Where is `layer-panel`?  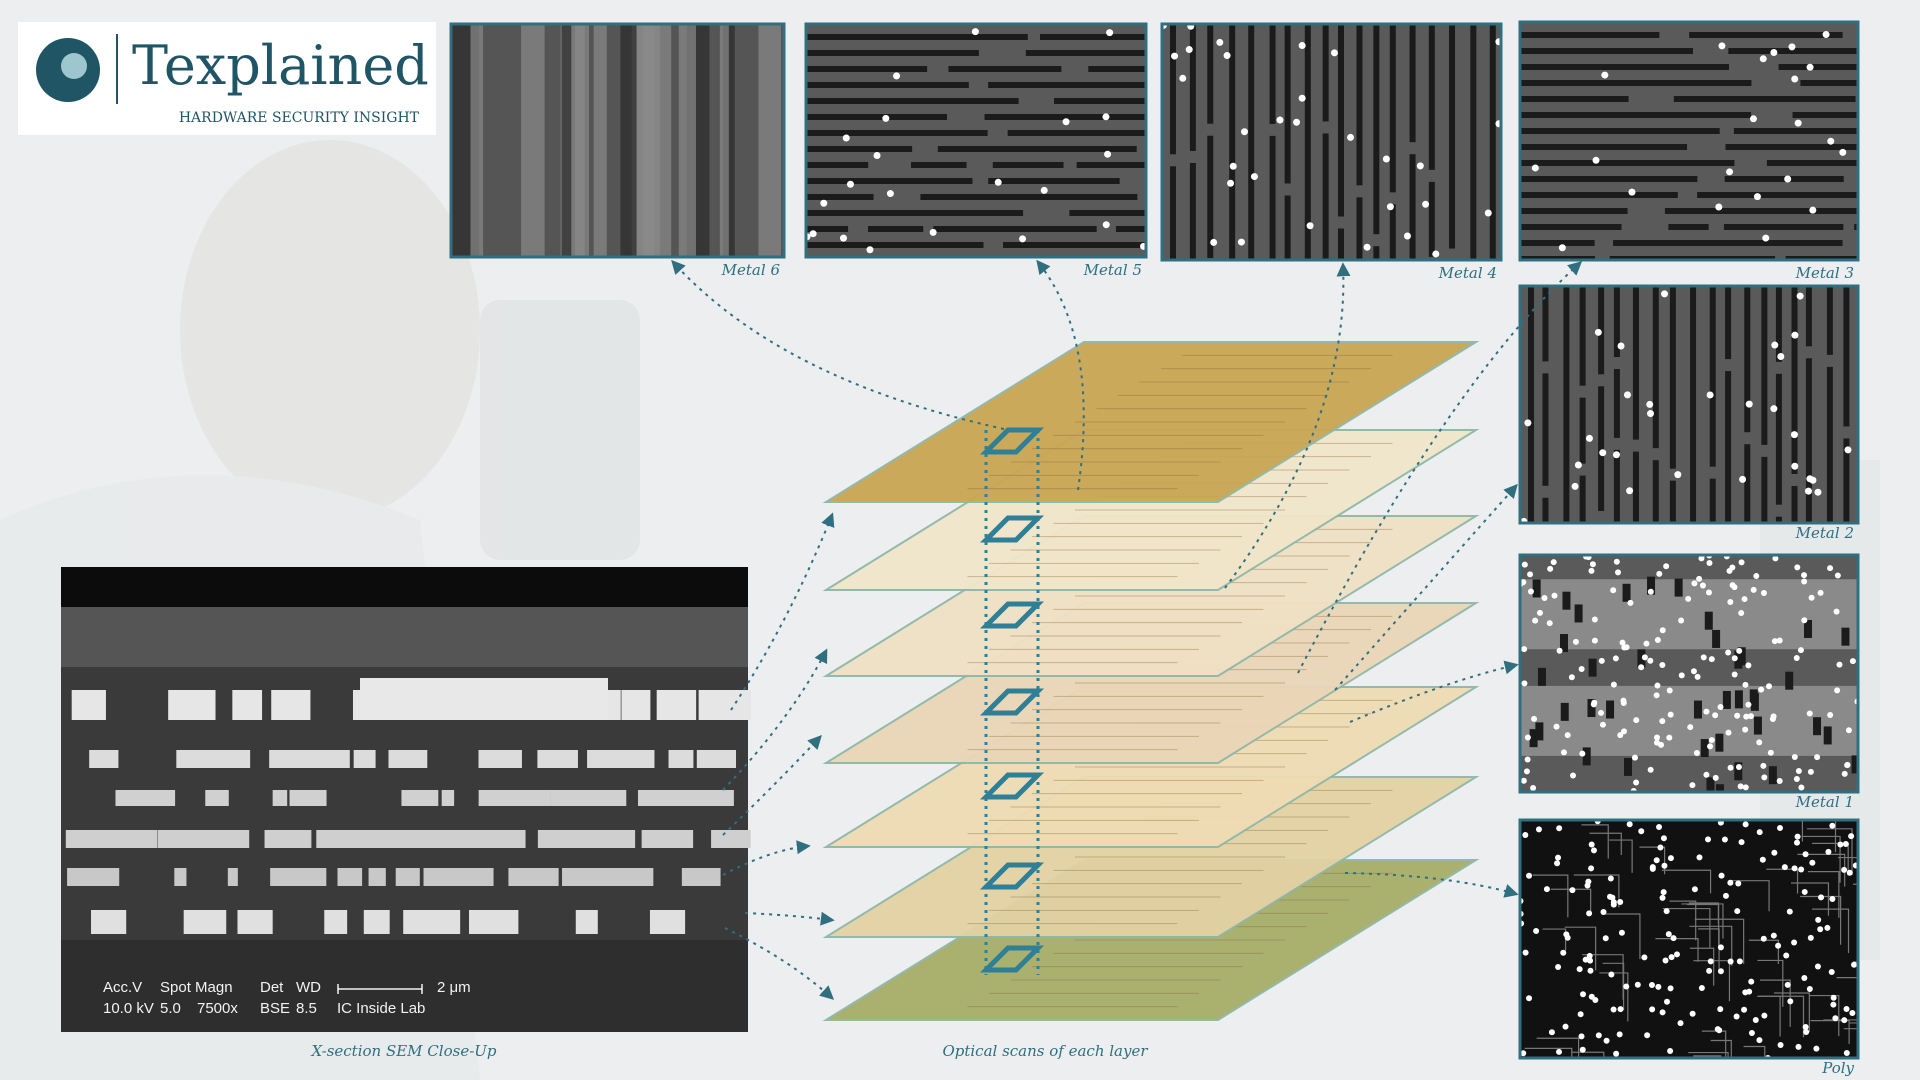
layer-panel is located at coordinates (976, 140).